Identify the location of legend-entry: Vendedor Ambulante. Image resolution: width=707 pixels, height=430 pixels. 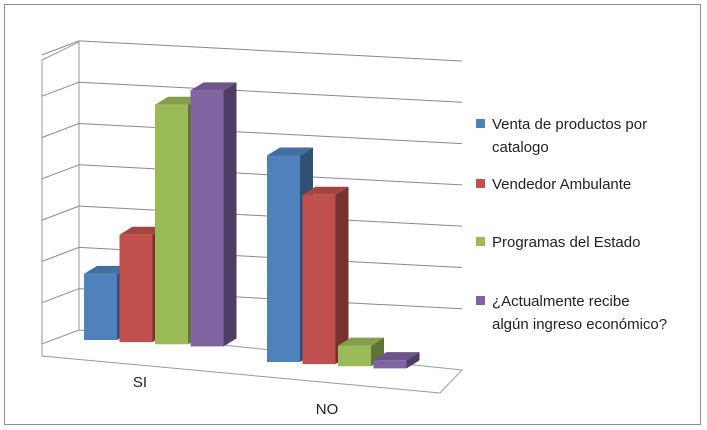
(553, 184).